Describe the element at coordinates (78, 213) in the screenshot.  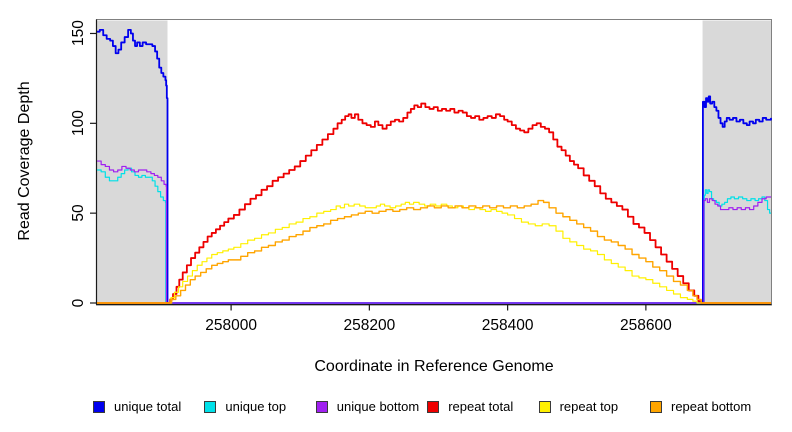
I see `y-tick-label: 50` at that location.